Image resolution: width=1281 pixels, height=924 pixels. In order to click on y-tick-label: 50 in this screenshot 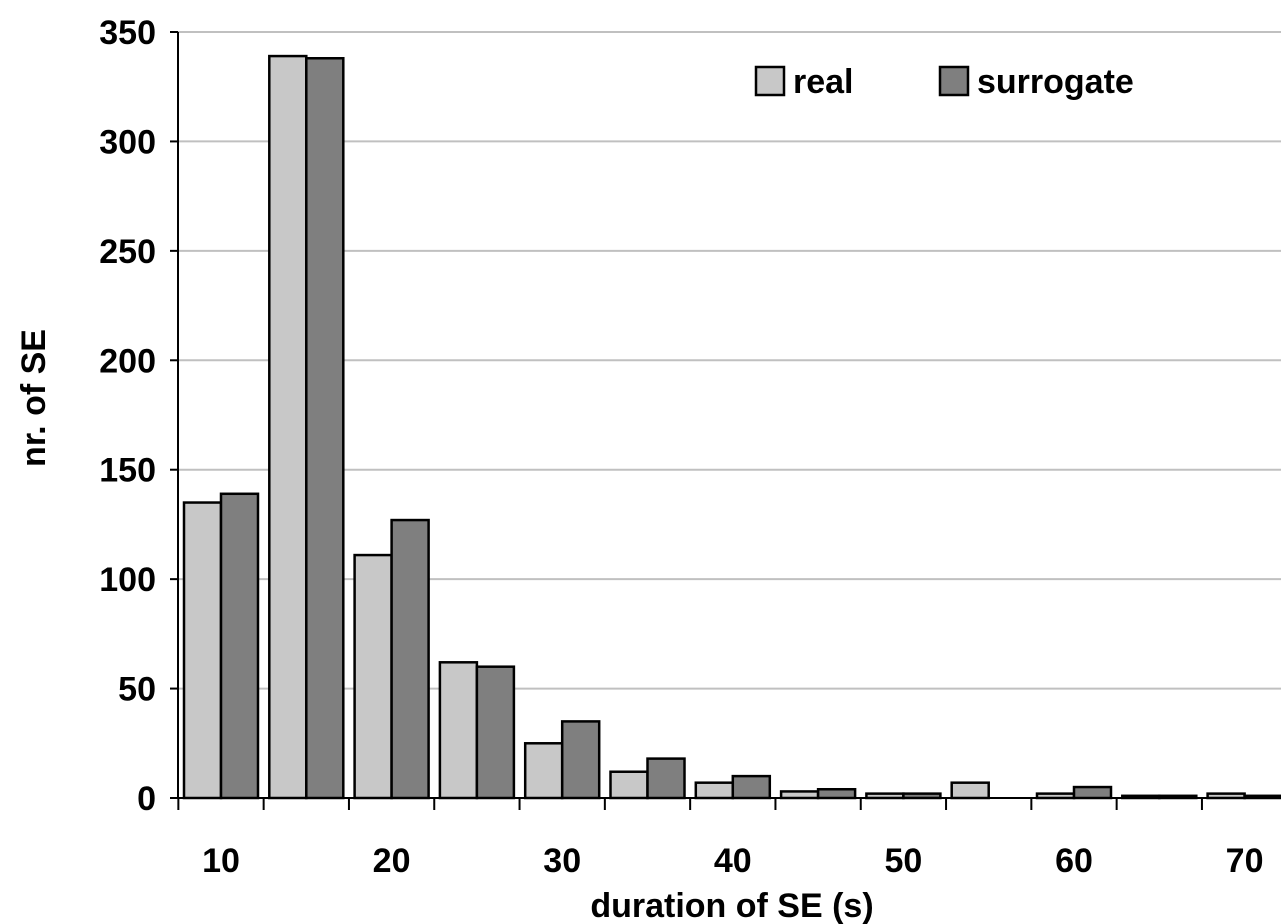, I will do `click(137, 690)`.